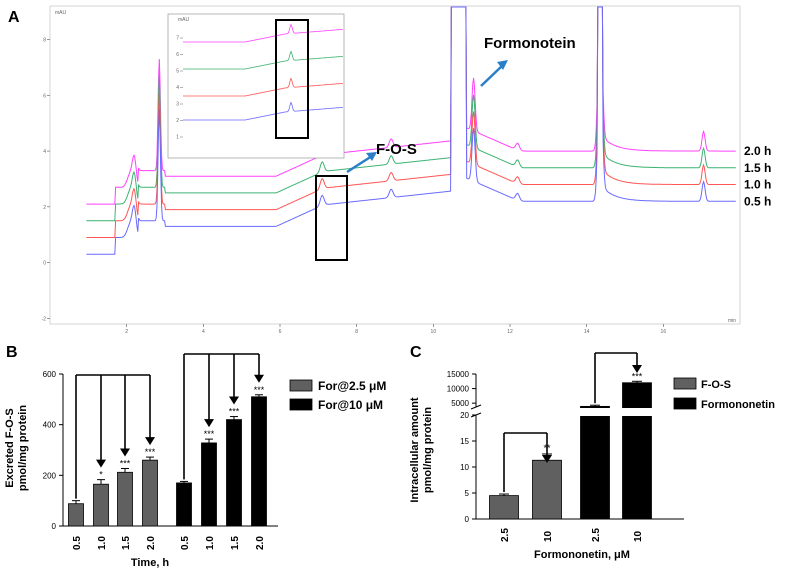  I want to click on x-tick-label: 6, so click(280, 332).